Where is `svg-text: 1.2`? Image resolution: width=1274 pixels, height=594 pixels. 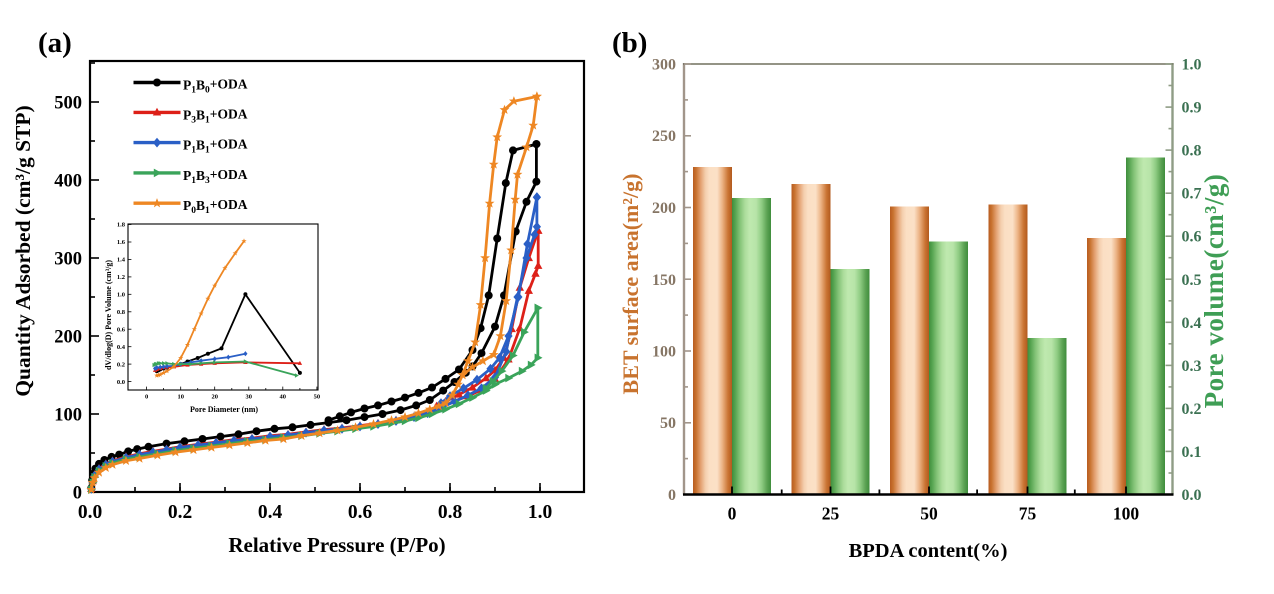 svg-text: 1.2 is located at coordinates (121, 277).